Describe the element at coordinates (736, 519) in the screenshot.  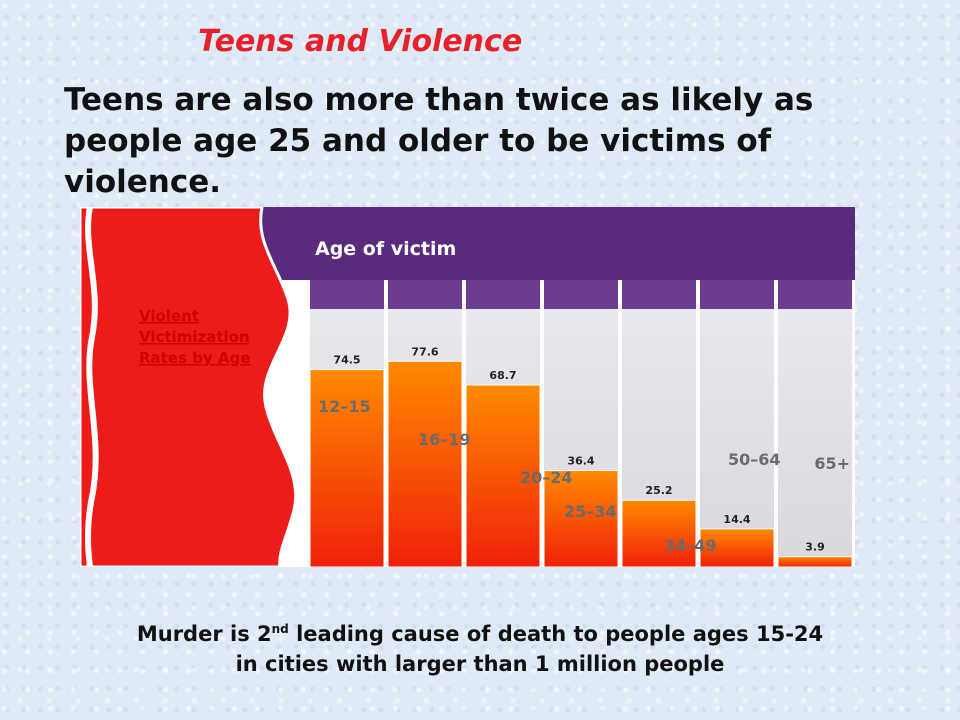
I see `bar-value-label: 14.4` at that location.